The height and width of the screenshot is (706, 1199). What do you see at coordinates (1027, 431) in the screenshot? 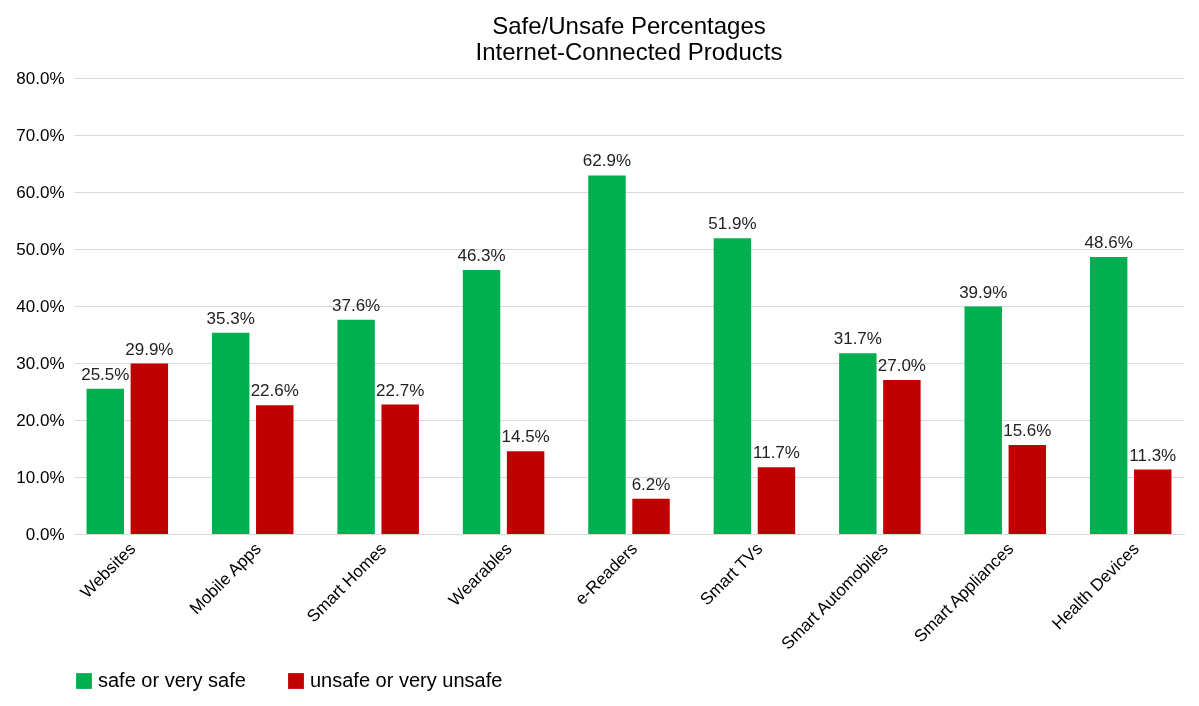
I see `data-label: 15.6%` at bounding box center [1027, 431].